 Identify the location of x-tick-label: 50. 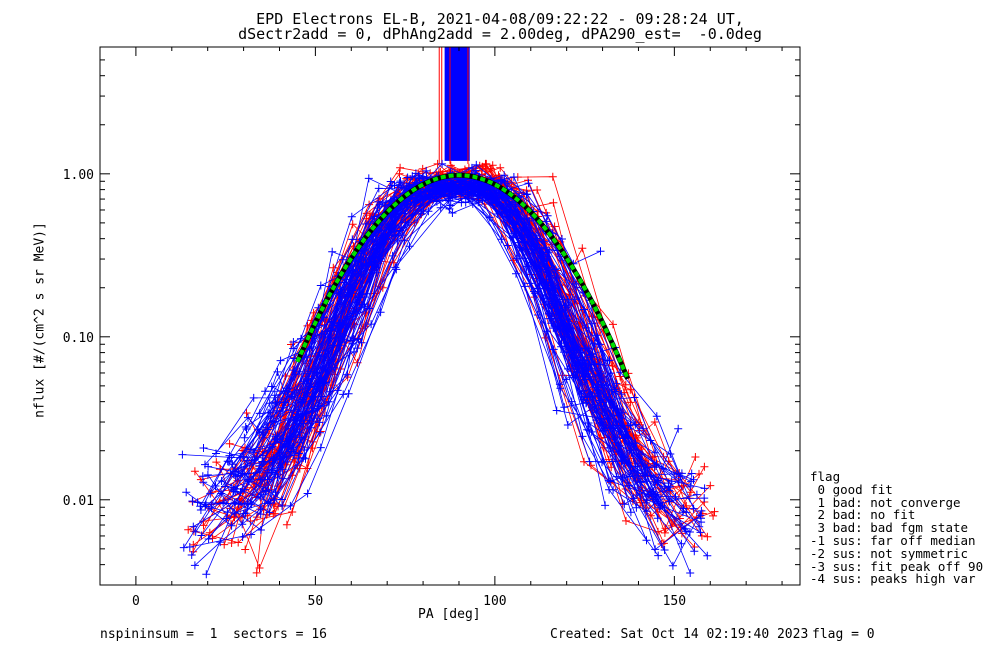
(316, 601).